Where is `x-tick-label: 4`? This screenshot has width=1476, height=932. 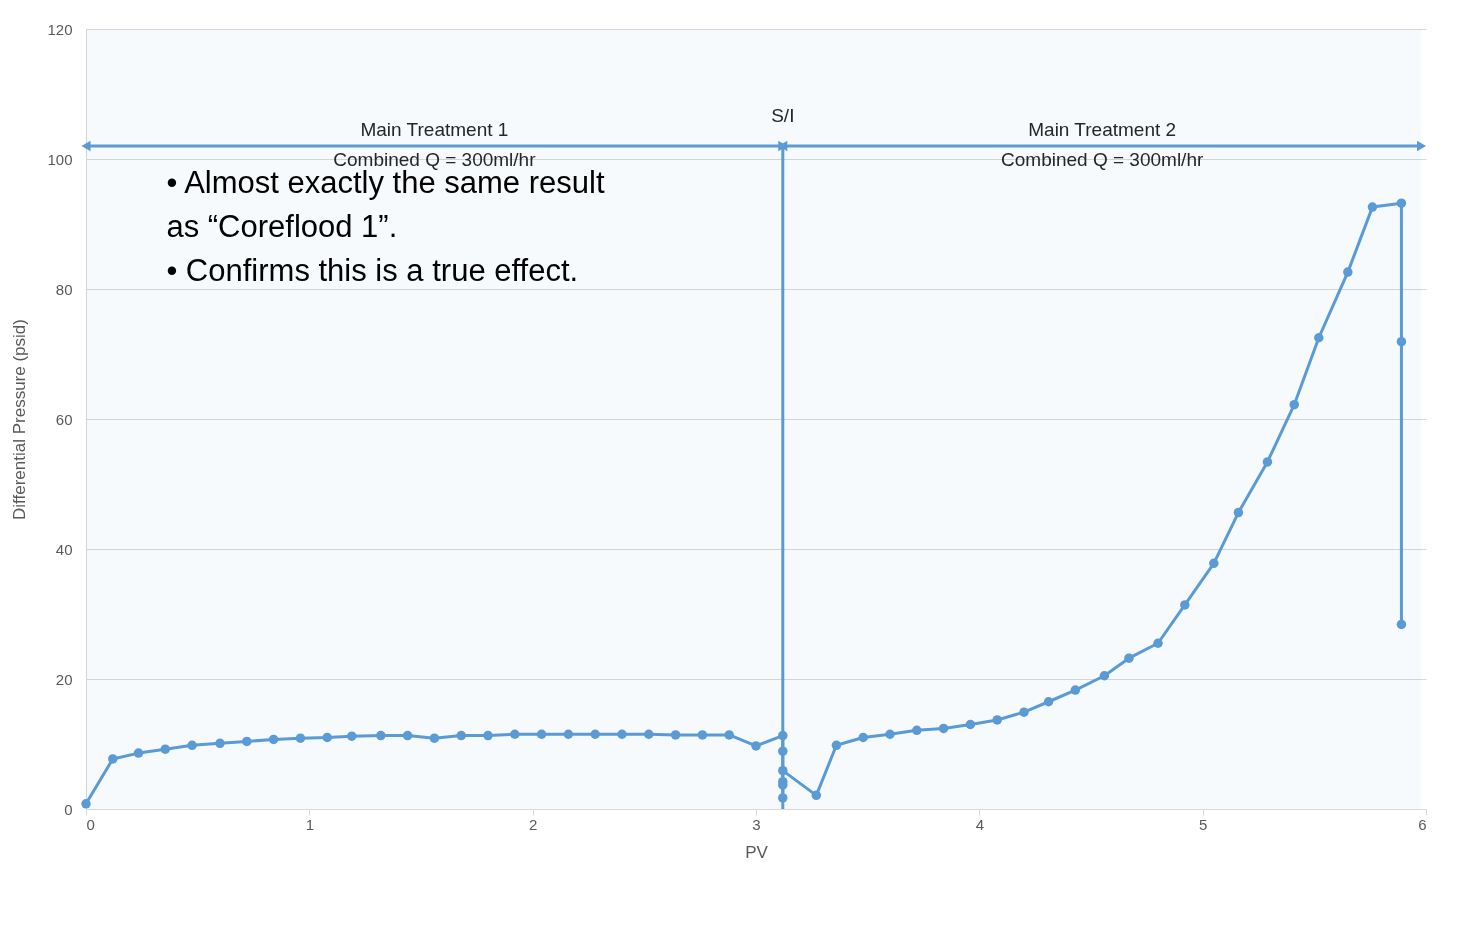 x-tick-label: 4 is located at coordinates (980, 824).